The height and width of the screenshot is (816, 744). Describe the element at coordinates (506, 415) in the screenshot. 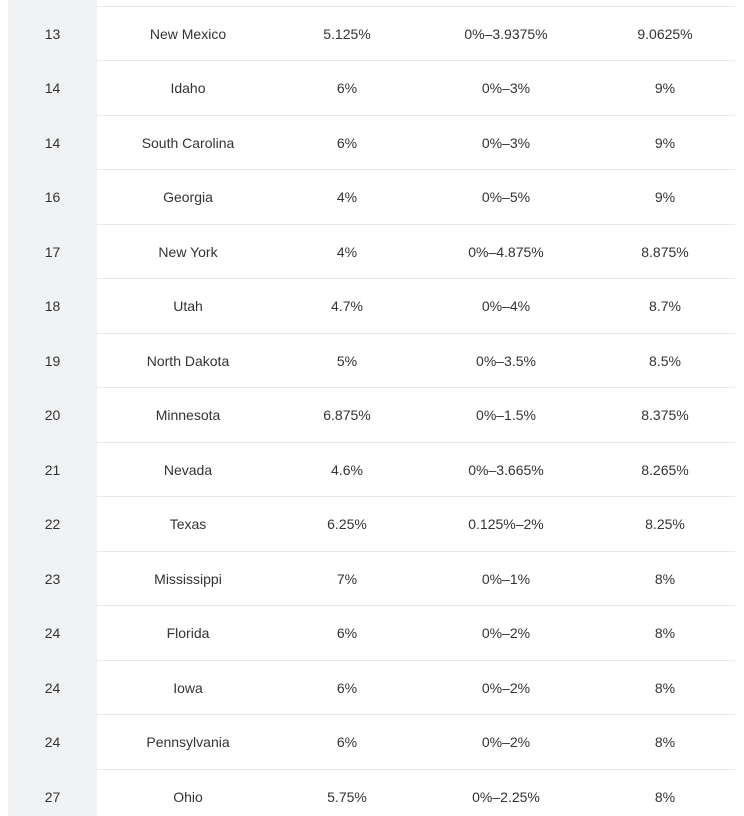

I see `local-range-cell: 0%–1.5%` at that location.